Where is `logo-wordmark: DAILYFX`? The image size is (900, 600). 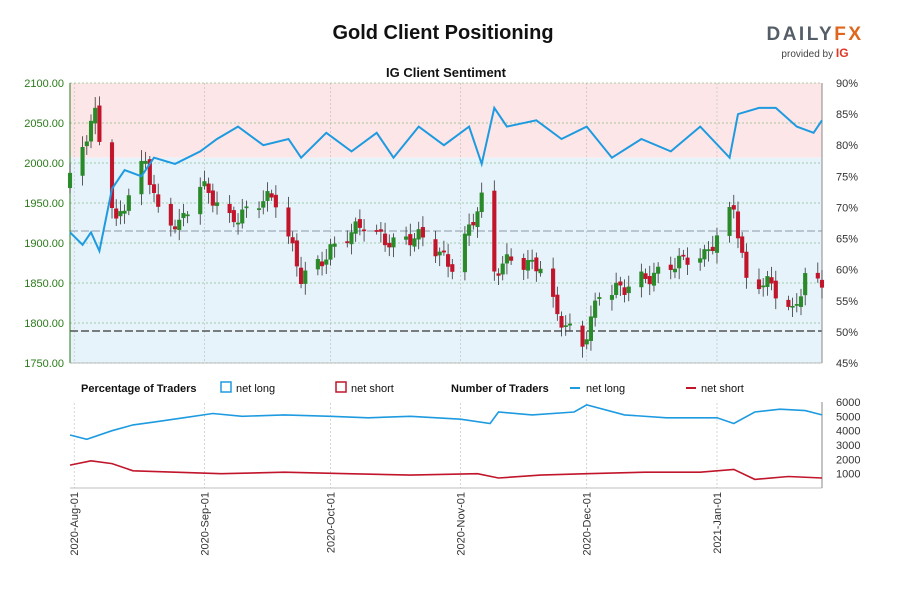
logo-wordmark: DAILYFX is located at coordinates (815, 34).